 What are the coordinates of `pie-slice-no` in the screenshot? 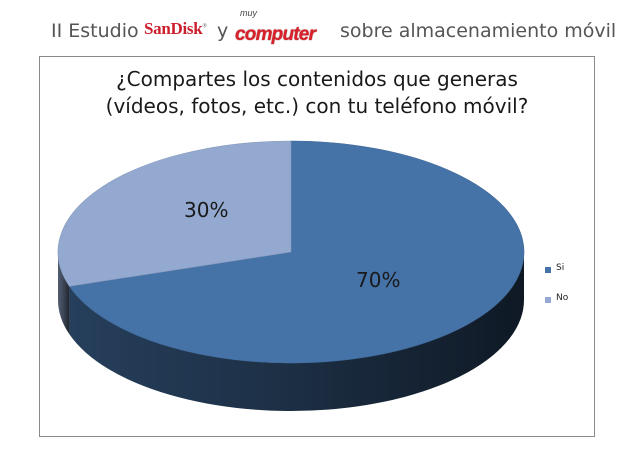 It's located at (174, 213).